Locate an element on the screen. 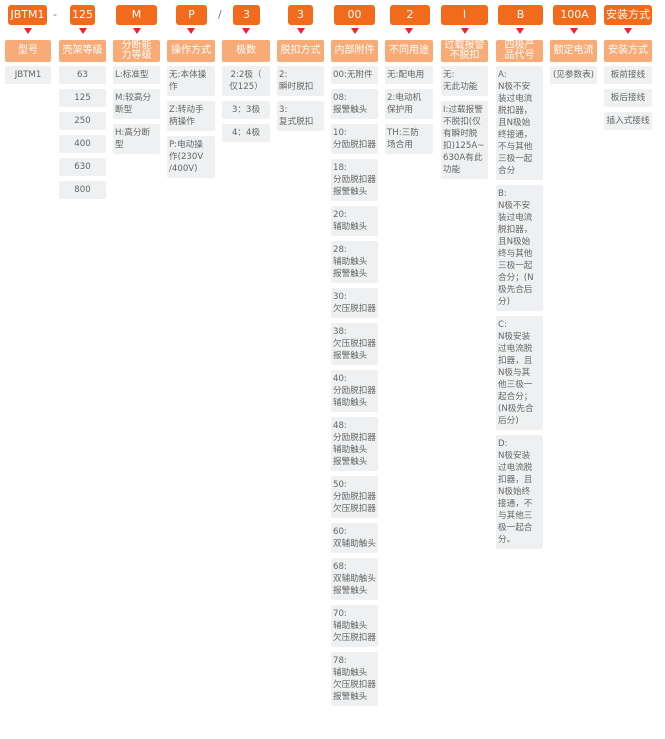  option-cell: JBTM1 is located at coordinates (28, 75).